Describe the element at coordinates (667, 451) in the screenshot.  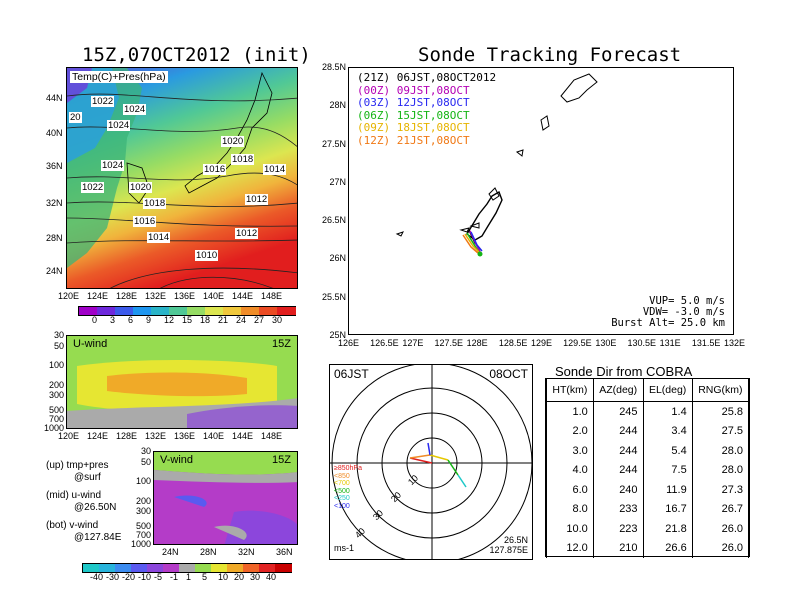
I see `table-cell: 5.4` at that location.